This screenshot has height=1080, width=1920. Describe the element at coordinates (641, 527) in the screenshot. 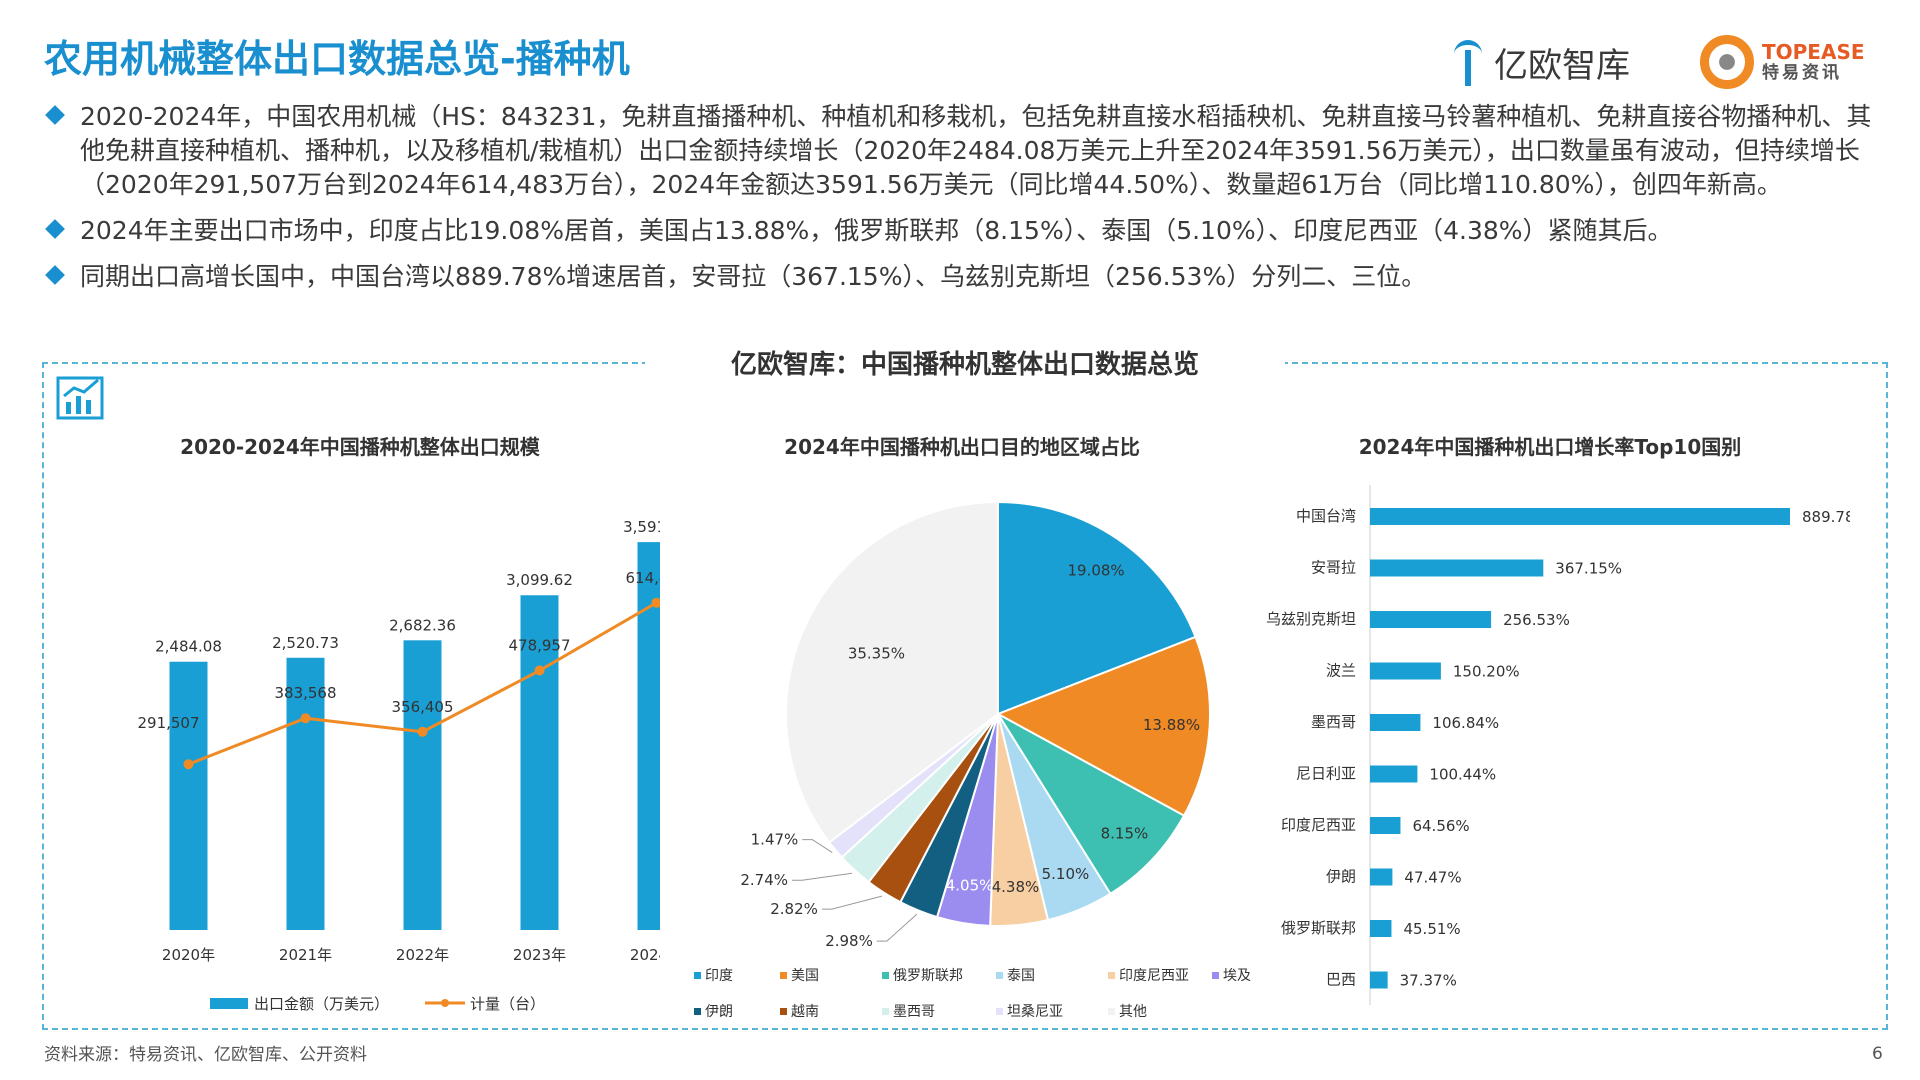

I see `bar-value-label: 3,591.56` at that location.